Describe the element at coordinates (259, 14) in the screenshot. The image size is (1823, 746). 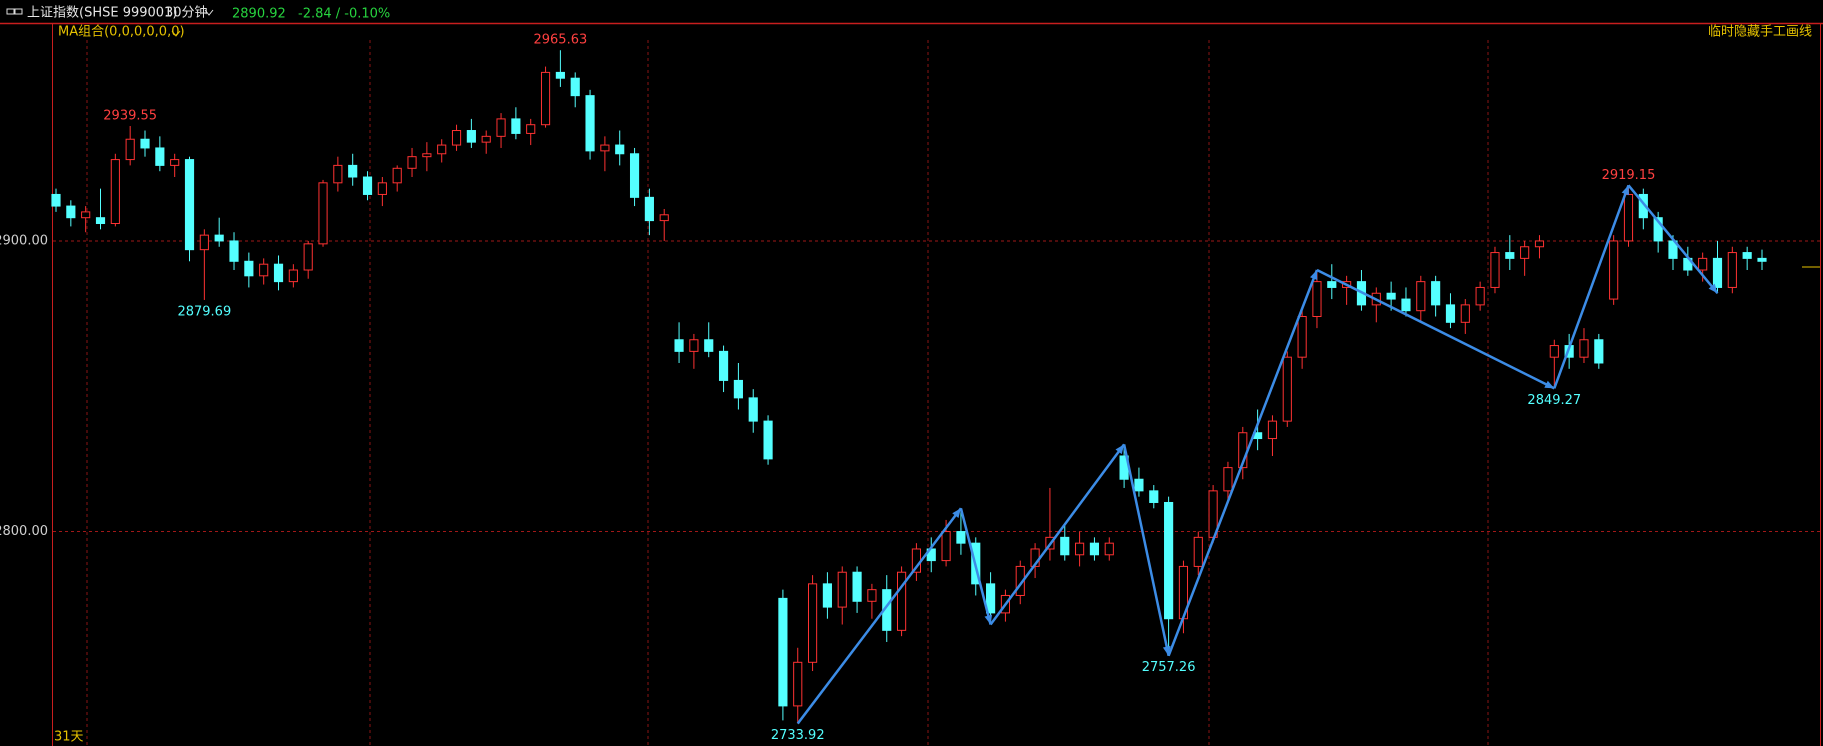
I see `price: 2890.92` at that location.